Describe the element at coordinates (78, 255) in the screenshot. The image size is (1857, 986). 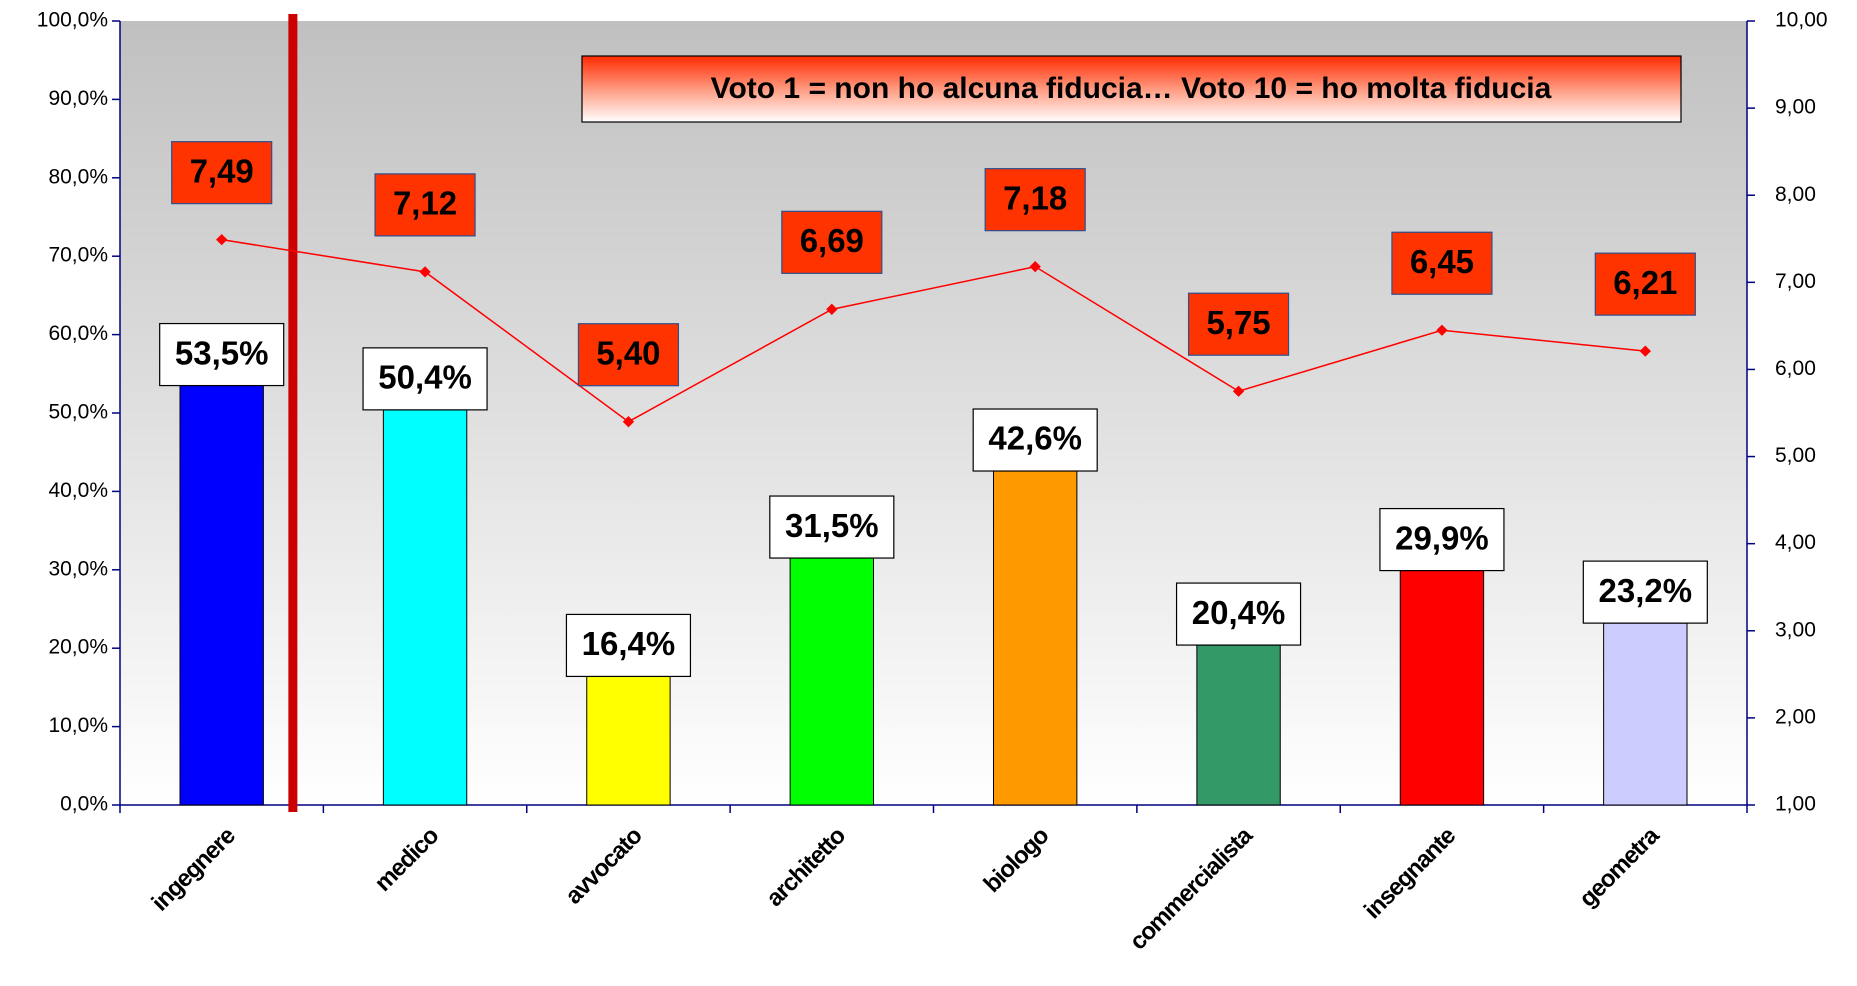
I see `y-tick-label: 70,0%` at that location.